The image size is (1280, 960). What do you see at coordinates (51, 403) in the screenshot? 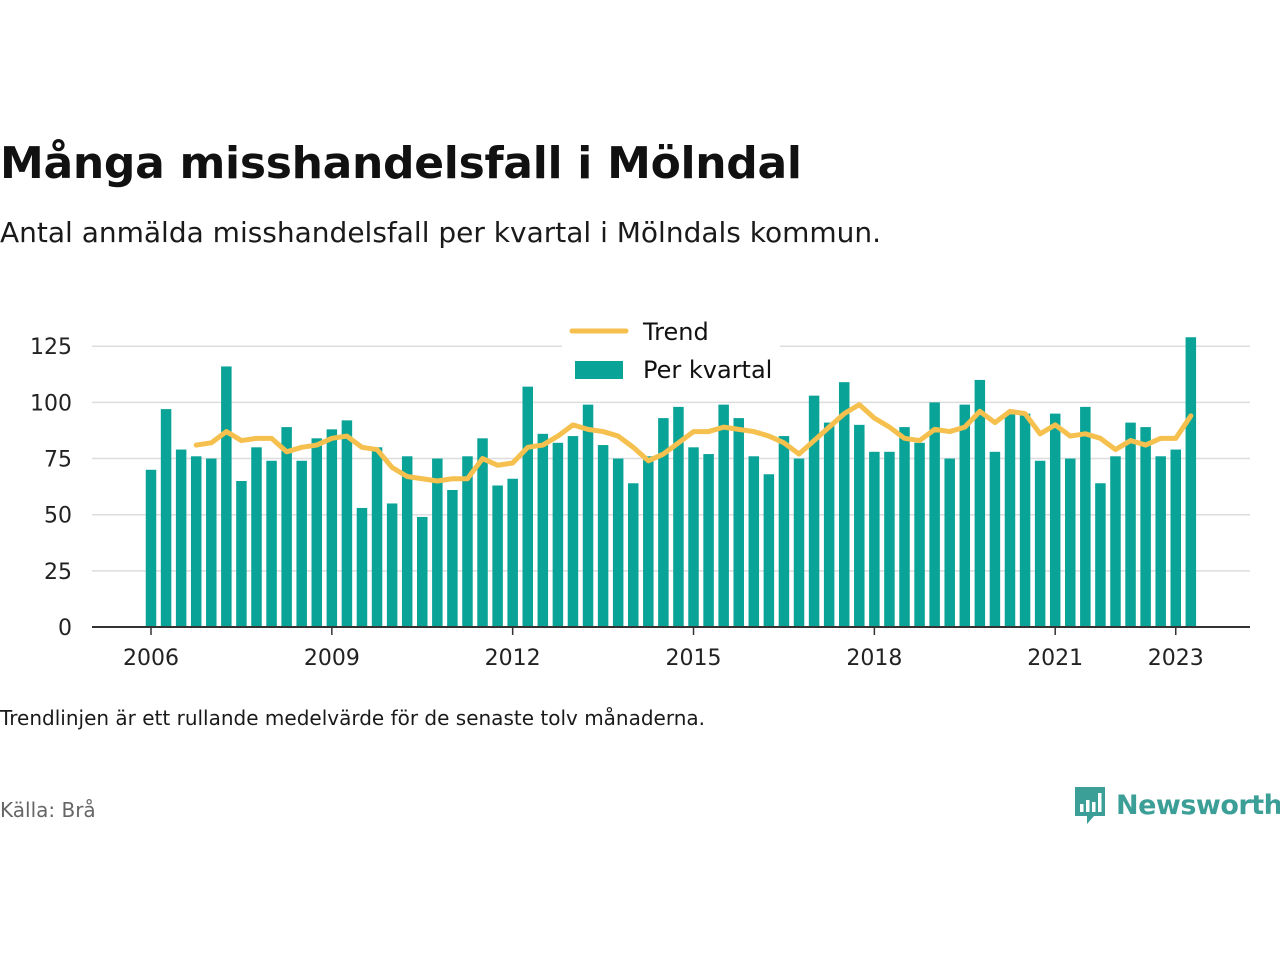
I see `y-tick-label: 100` at bounding box center [51, 403].